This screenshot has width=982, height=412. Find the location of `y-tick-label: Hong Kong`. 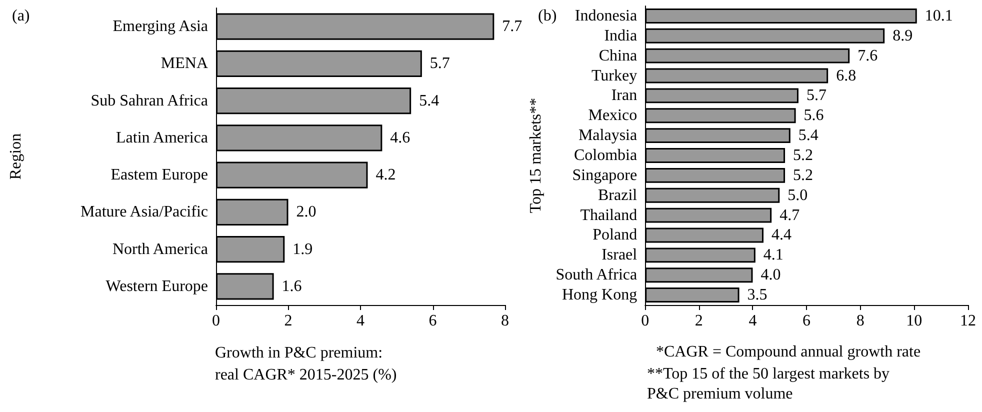

y-tick-label: Hong Kong is located at coordinates (600, 295).